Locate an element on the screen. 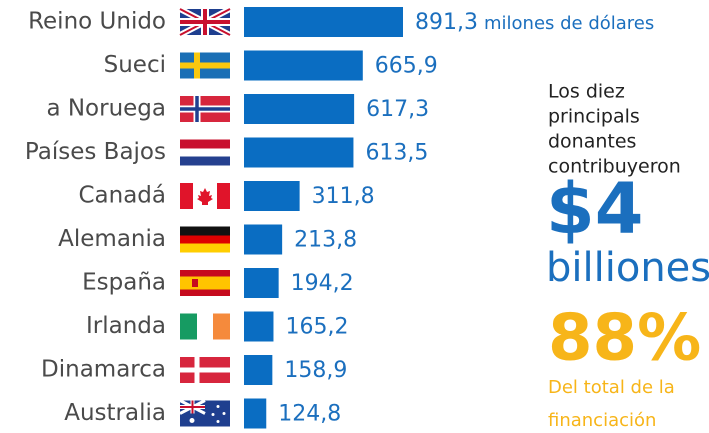 Image resolution: width=709 pixels, height=433 pixels. summary-share-line: financiación is located at coordinates (602, 420).